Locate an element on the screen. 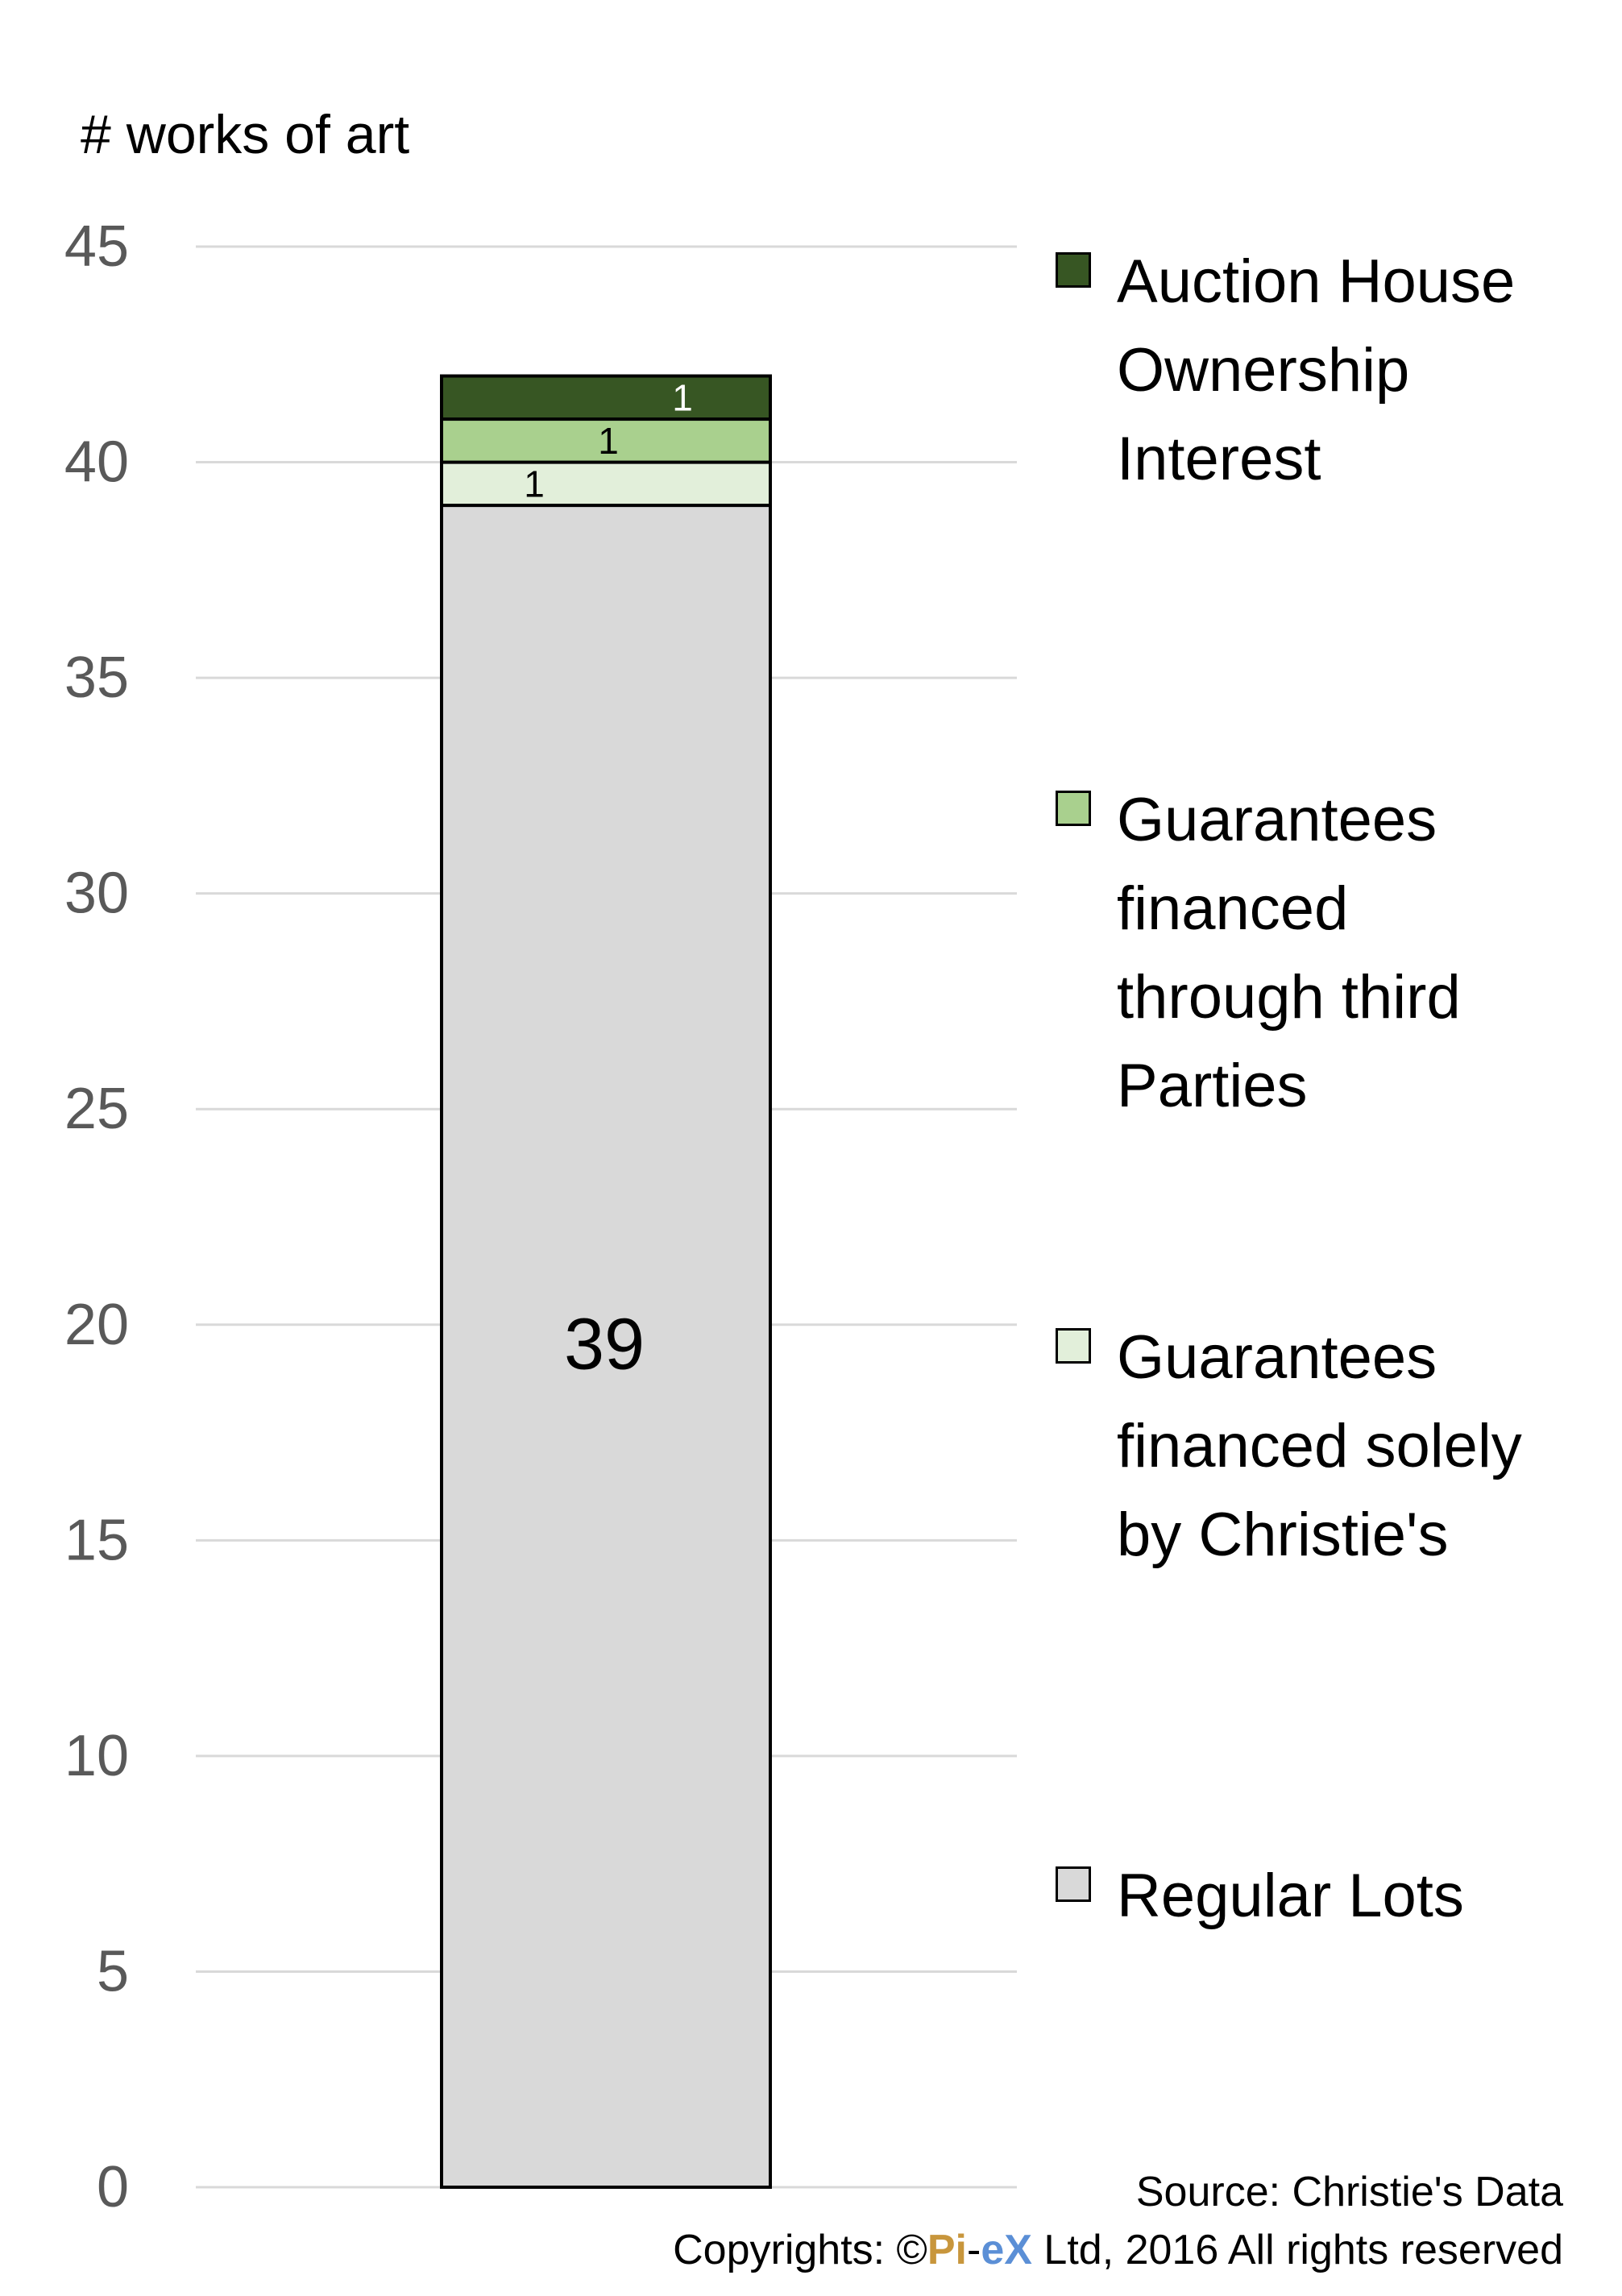  legend-label: Auction House Ownership Interest is located at coordinates (1316, 370).